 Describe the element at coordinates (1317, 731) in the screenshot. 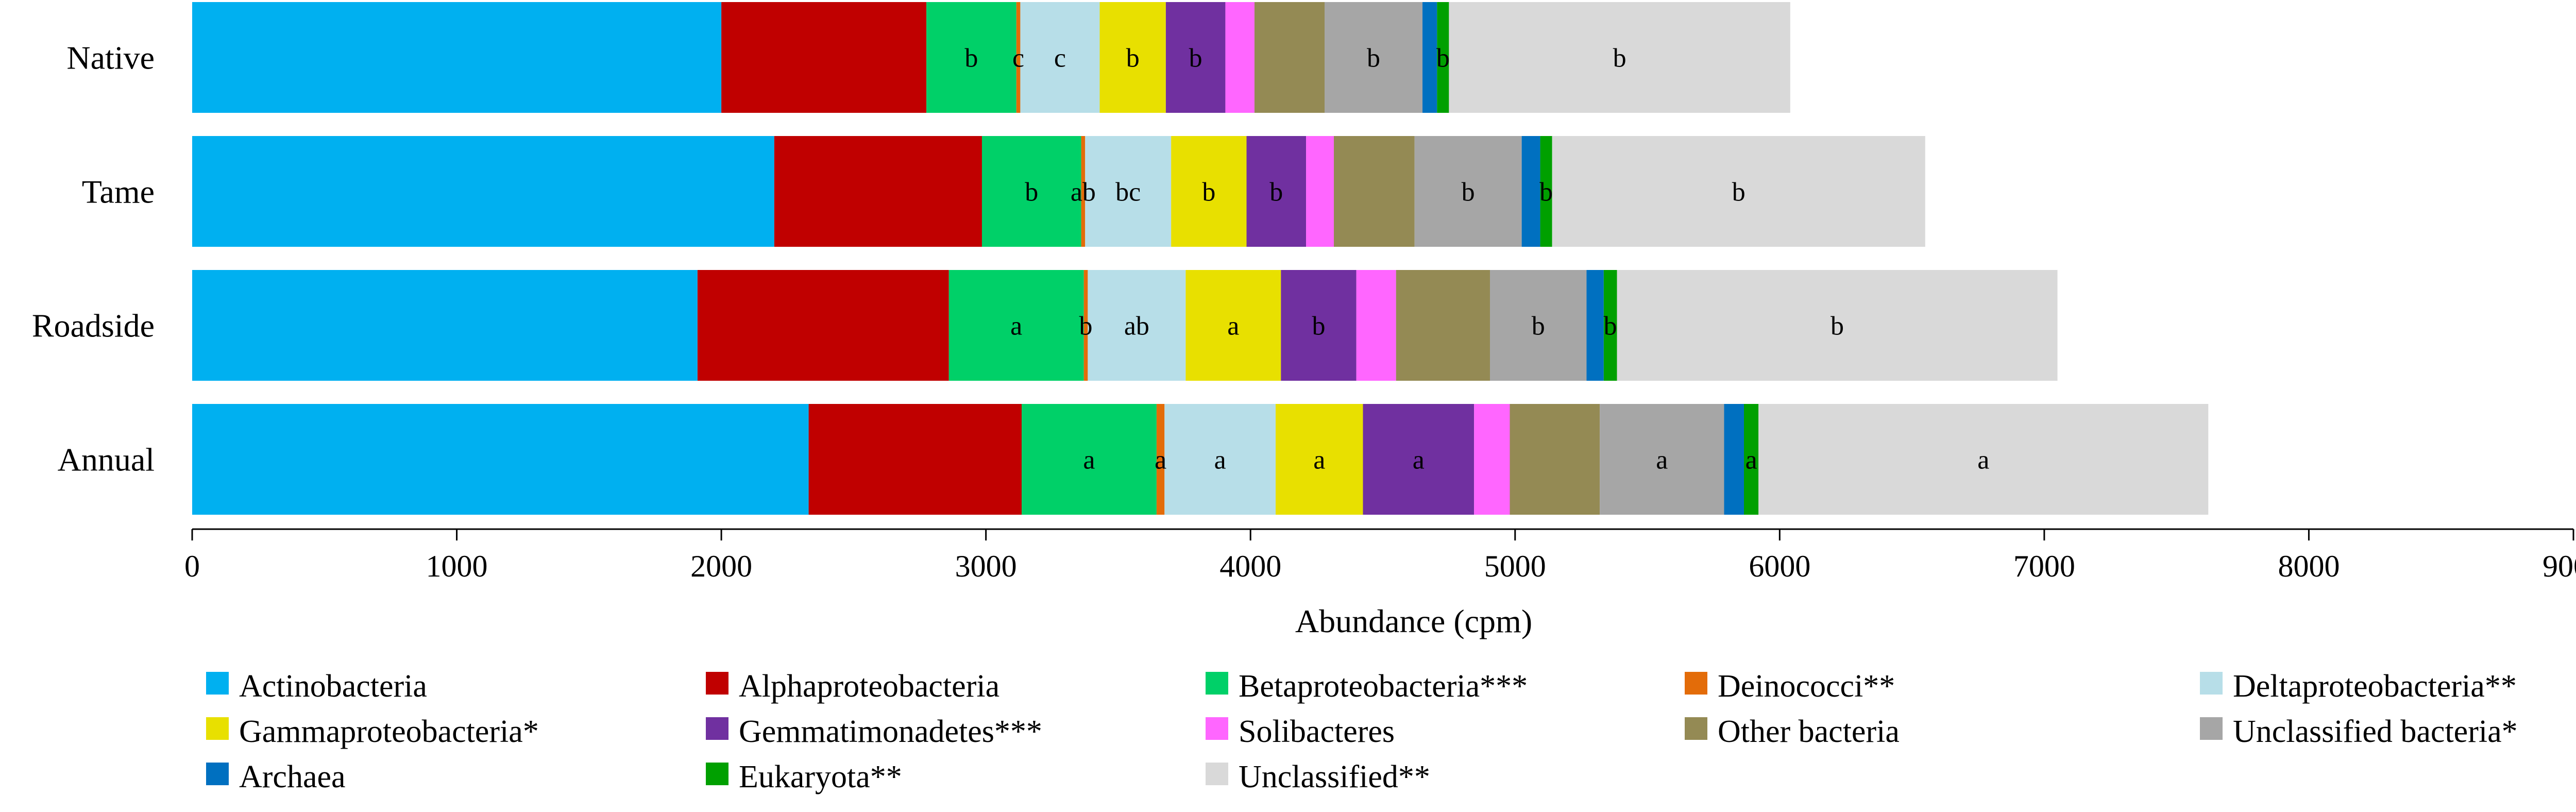

I see `legend-label: Solibacteres` at that location.